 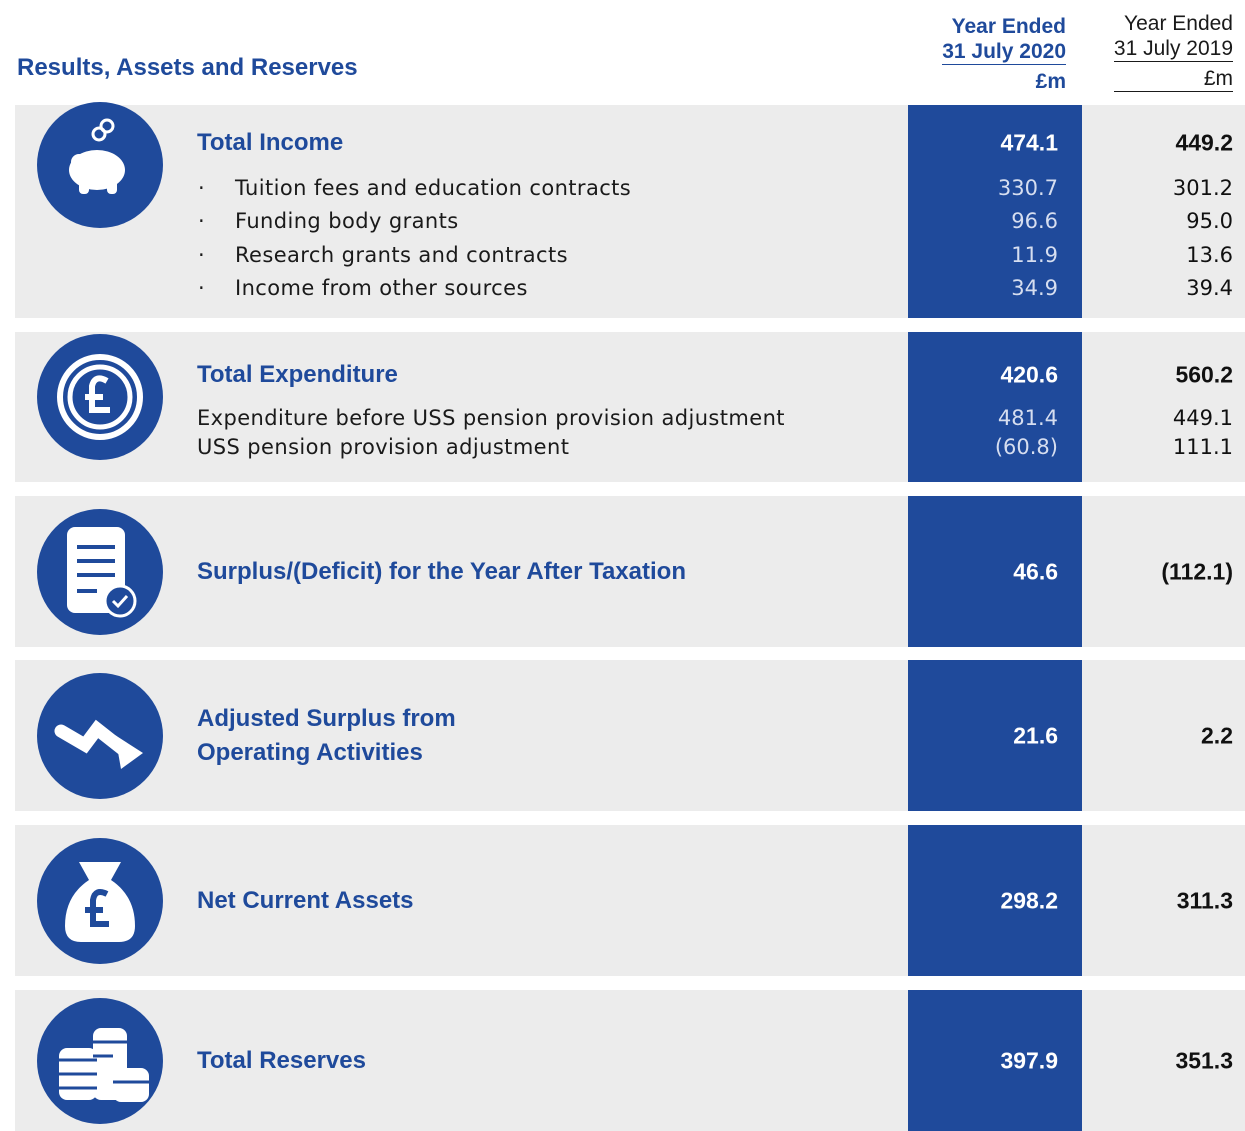 I want to click on item-value: 95.0, so click(x=1209, y=221).